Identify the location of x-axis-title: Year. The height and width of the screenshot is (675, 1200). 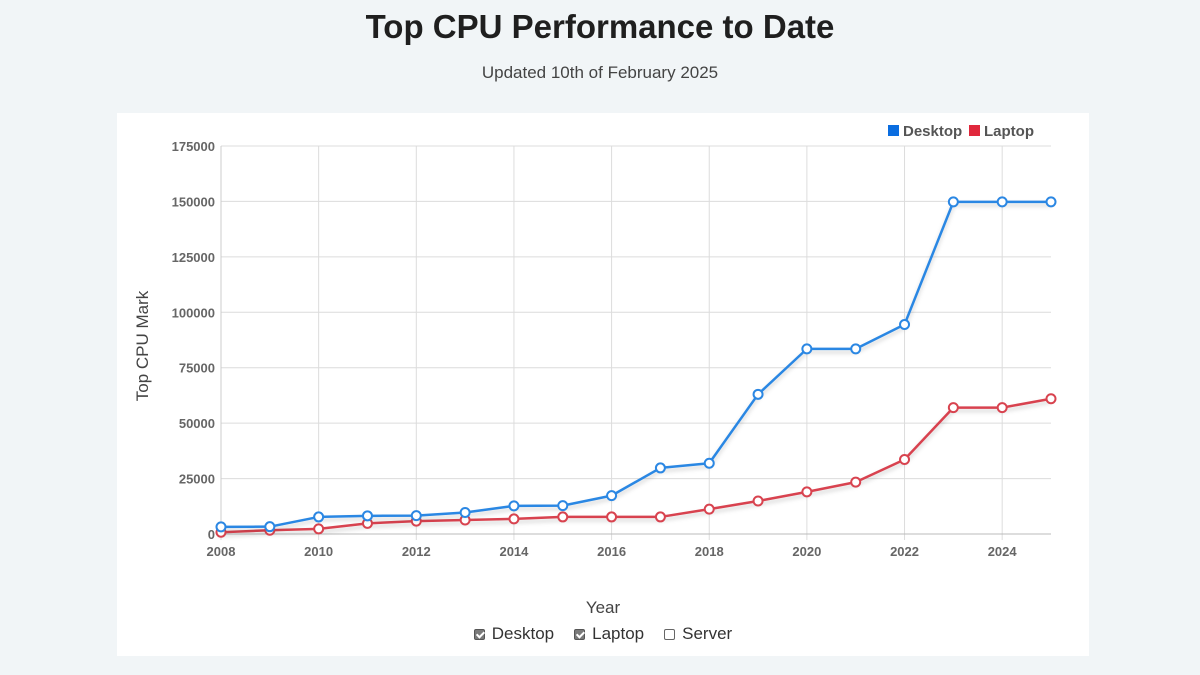
(603, 605).